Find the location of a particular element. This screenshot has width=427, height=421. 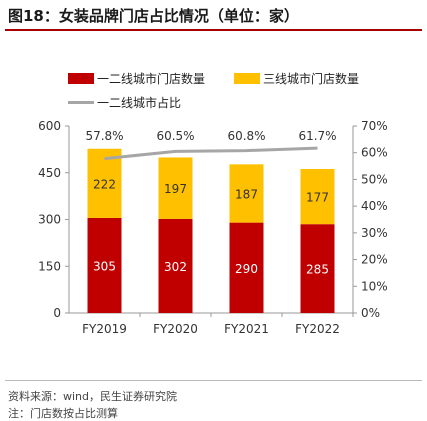

bar-label-tier12: 290 is located at coordinates (246, 269).